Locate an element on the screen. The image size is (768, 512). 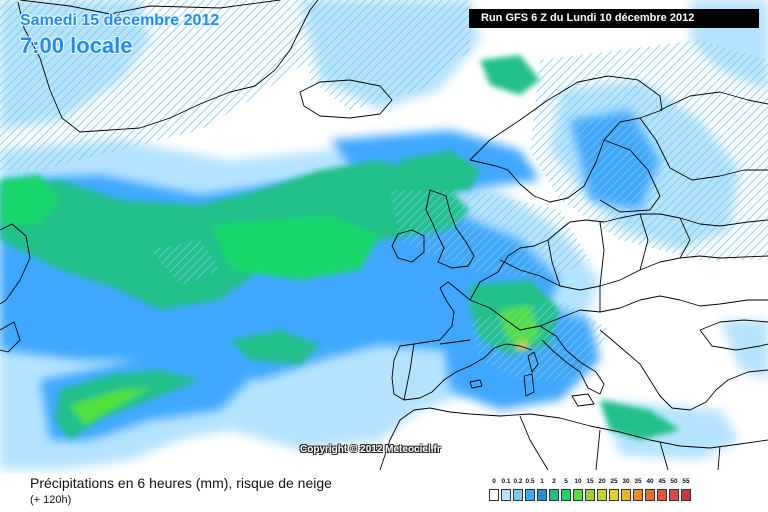
legend-swatches is located at coordinates (591, 496).